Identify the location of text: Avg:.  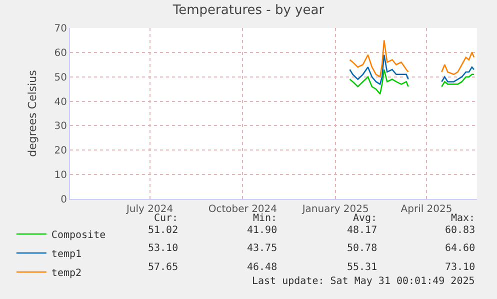
(365, 218).